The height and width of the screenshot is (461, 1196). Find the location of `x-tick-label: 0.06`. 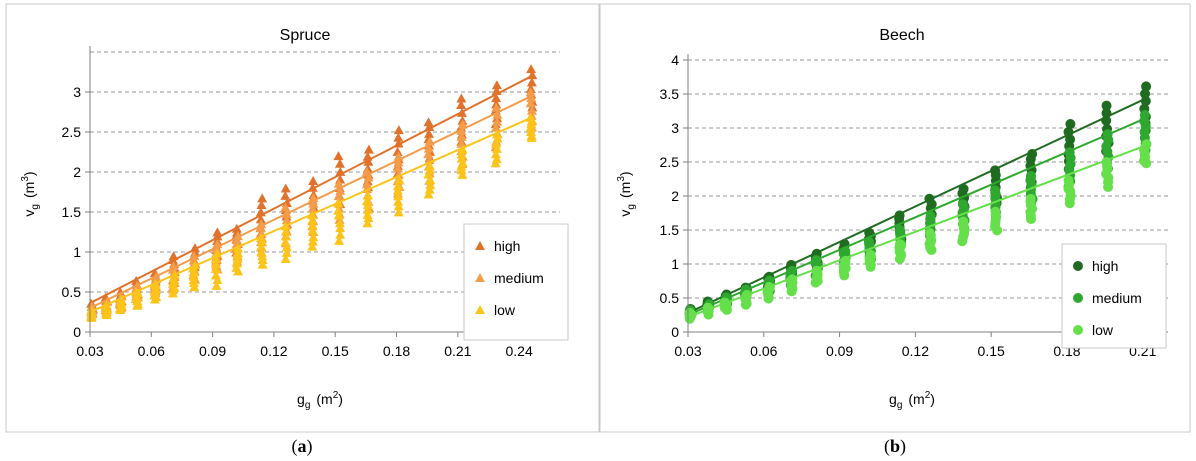

x-tick-label: 0.06 is located at coordinates (763, 351).